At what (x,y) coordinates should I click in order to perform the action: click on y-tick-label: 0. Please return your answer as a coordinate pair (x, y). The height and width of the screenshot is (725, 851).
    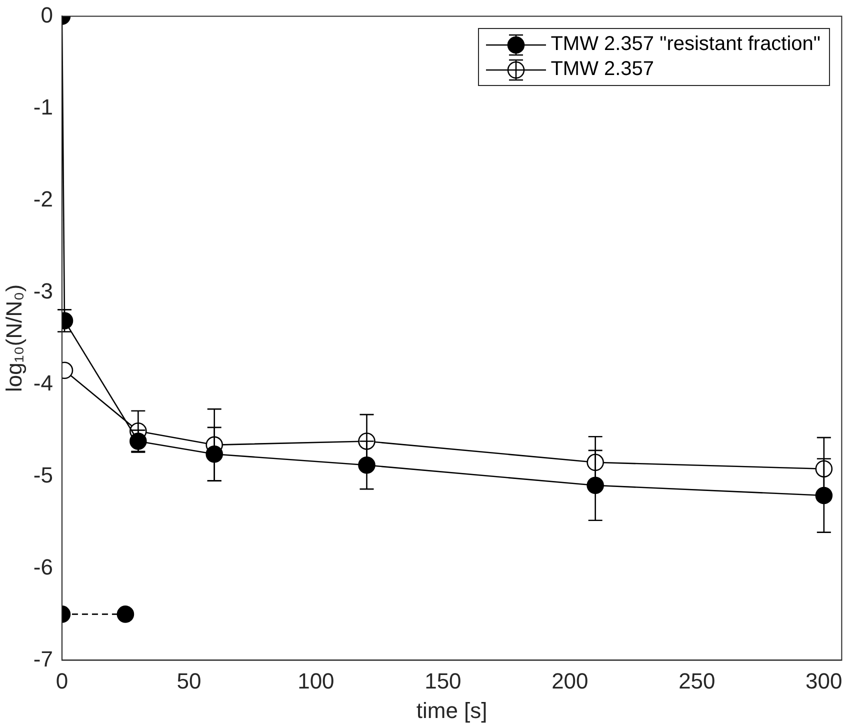
    Looking at the image, I should click on (46, 15).